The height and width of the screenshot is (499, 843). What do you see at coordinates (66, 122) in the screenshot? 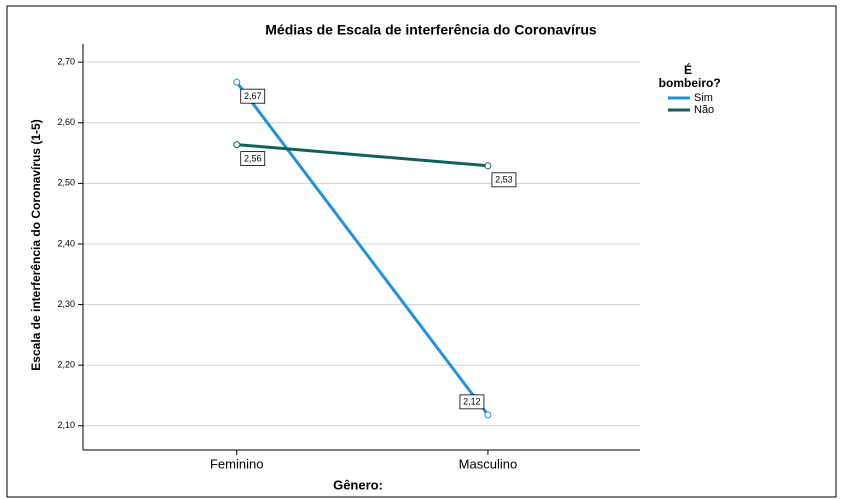
I see `y-tick-label: 2,60` at bounding box center [66, 122].